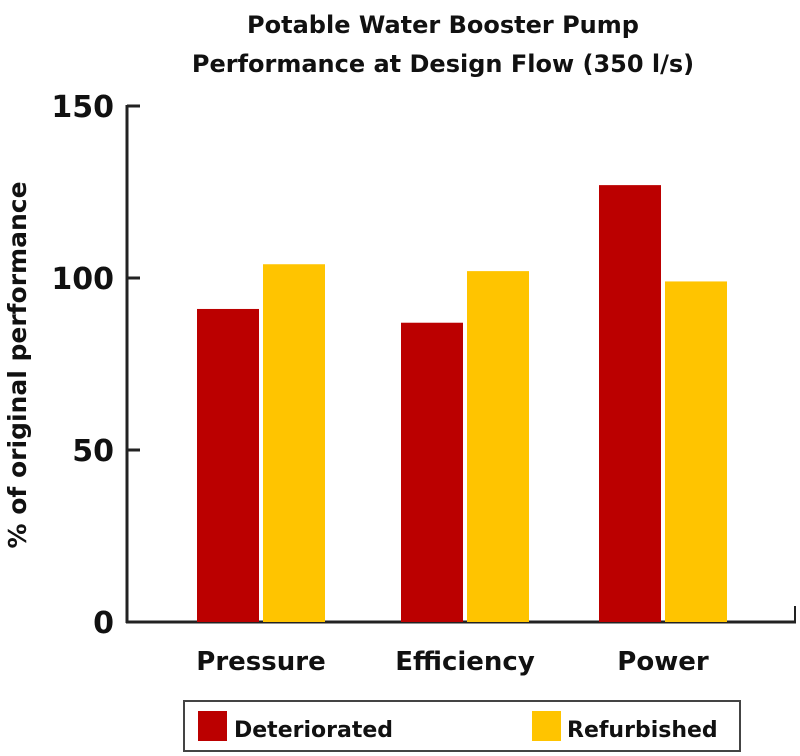  Describe the element at coordinates (93, 451) in the screenshot. I see `y-tick-label: 50` at that location.